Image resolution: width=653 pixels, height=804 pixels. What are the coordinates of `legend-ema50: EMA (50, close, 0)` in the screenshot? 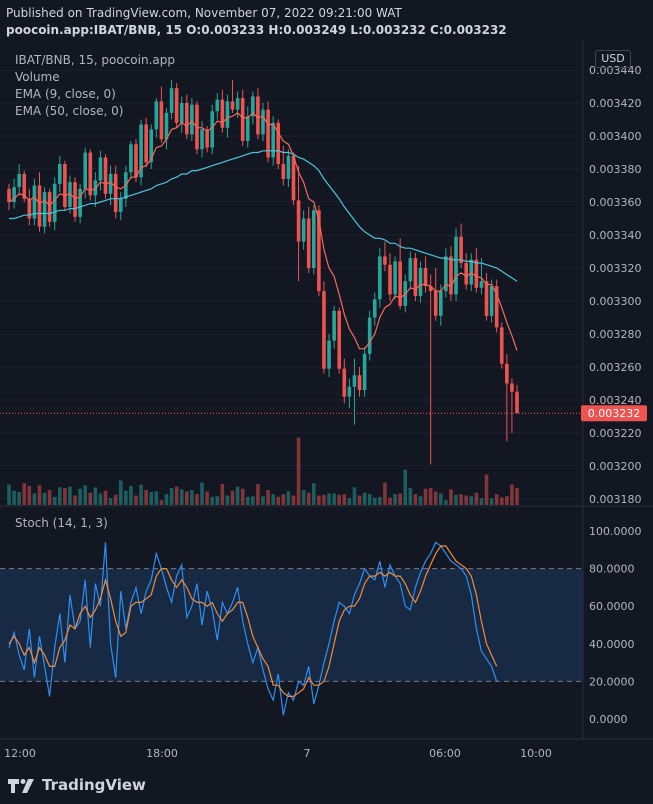 It's located at (69, 111).